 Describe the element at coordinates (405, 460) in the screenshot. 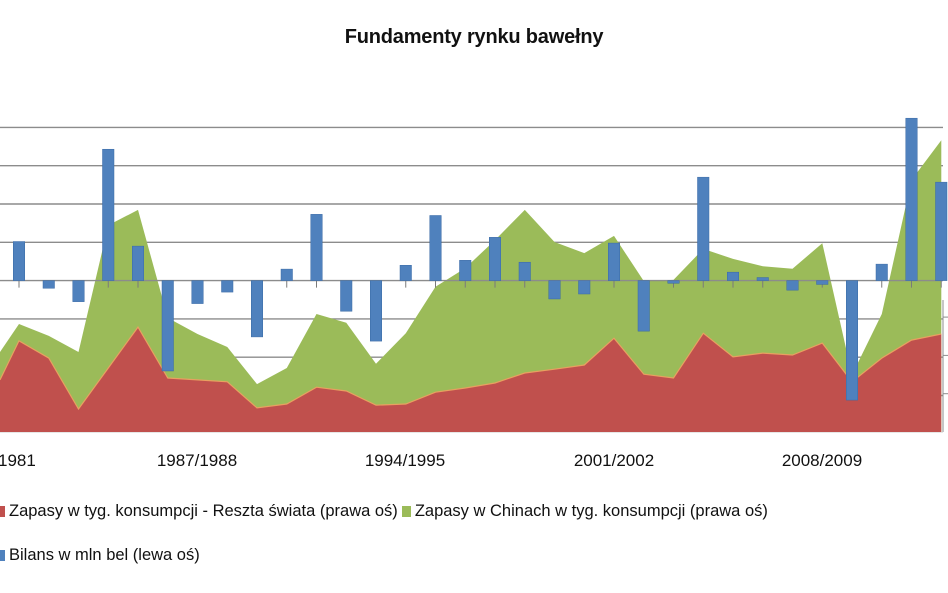

I see `x-axis-label: 1994/1995` at that location.